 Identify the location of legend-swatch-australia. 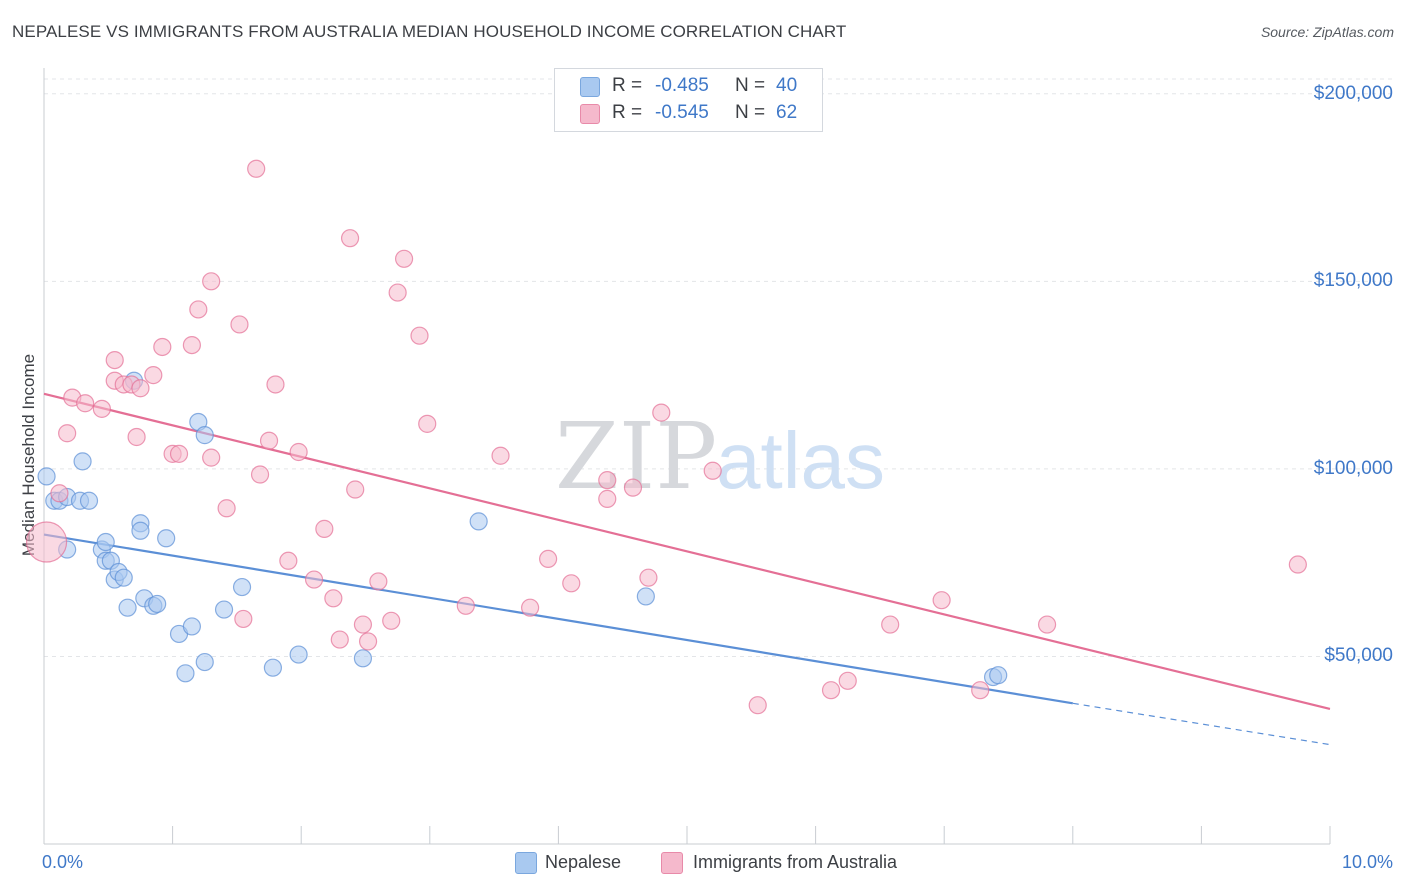
(672, 863).